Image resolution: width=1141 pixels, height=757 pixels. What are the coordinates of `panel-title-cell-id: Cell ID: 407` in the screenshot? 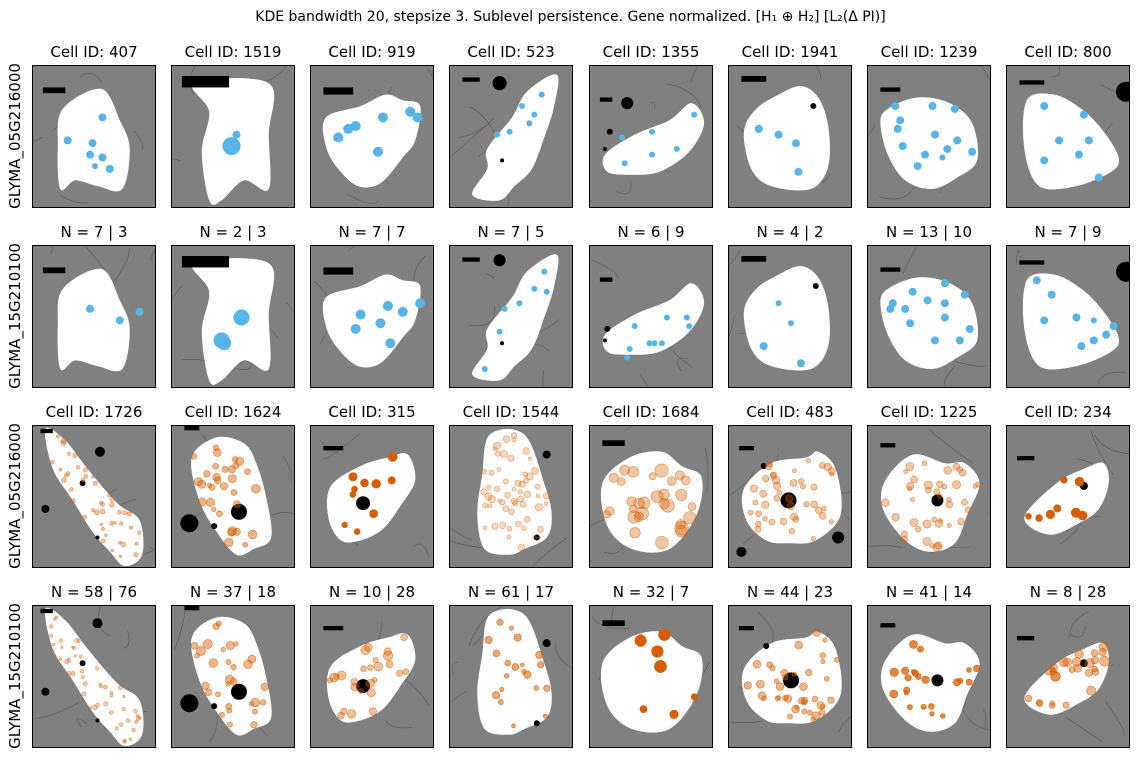 It's located at (94, 52).